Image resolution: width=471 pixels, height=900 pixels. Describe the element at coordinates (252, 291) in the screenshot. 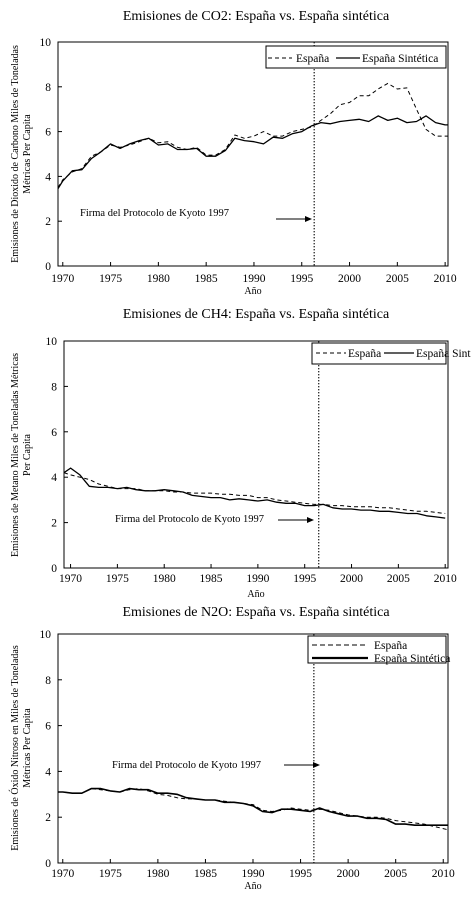

I see `co2-x-axis-label: Año` at that location.